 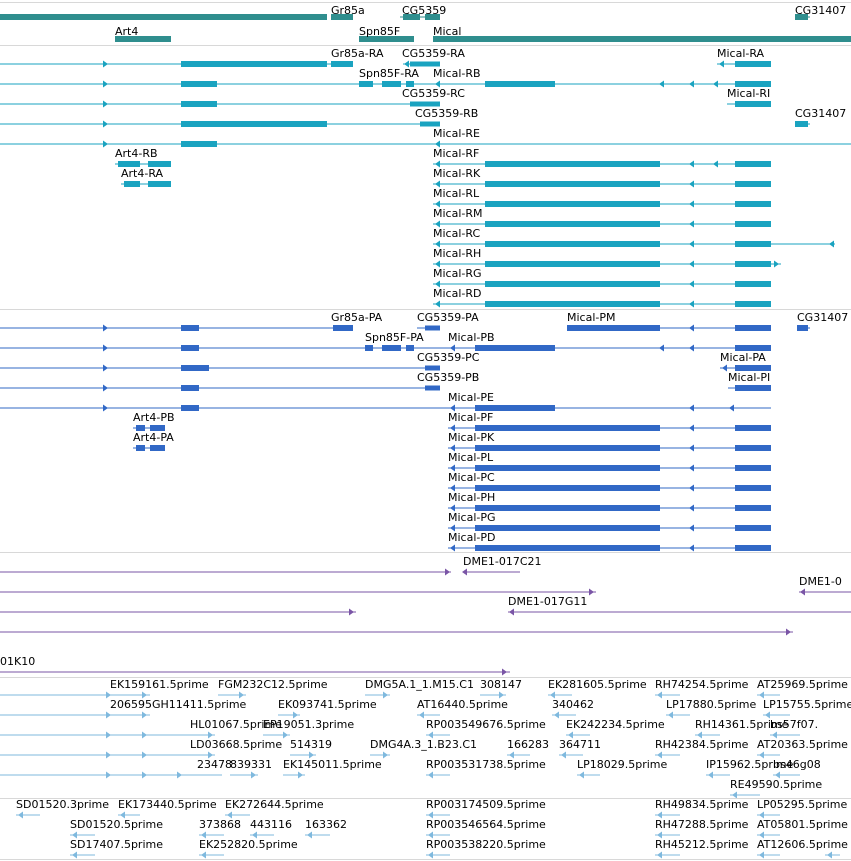 What do you see at coordinates (802, 748) in the screenshot?
I see `est-feature: AT20363.5prime` at bounding box center [802, 748].